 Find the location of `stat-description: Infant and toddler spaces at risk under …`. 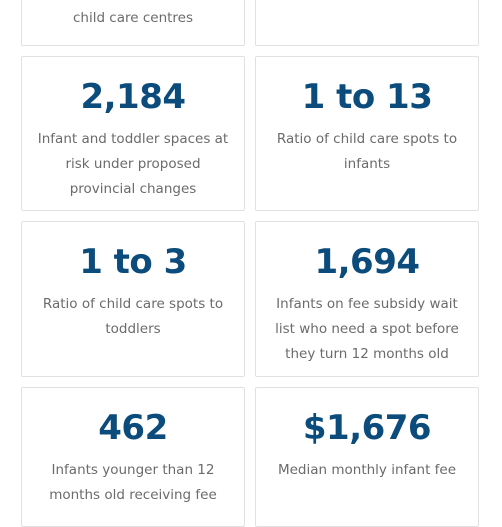

stat-description: Infant and toddler spaces at risk under … is located at coordinates (133, 164).